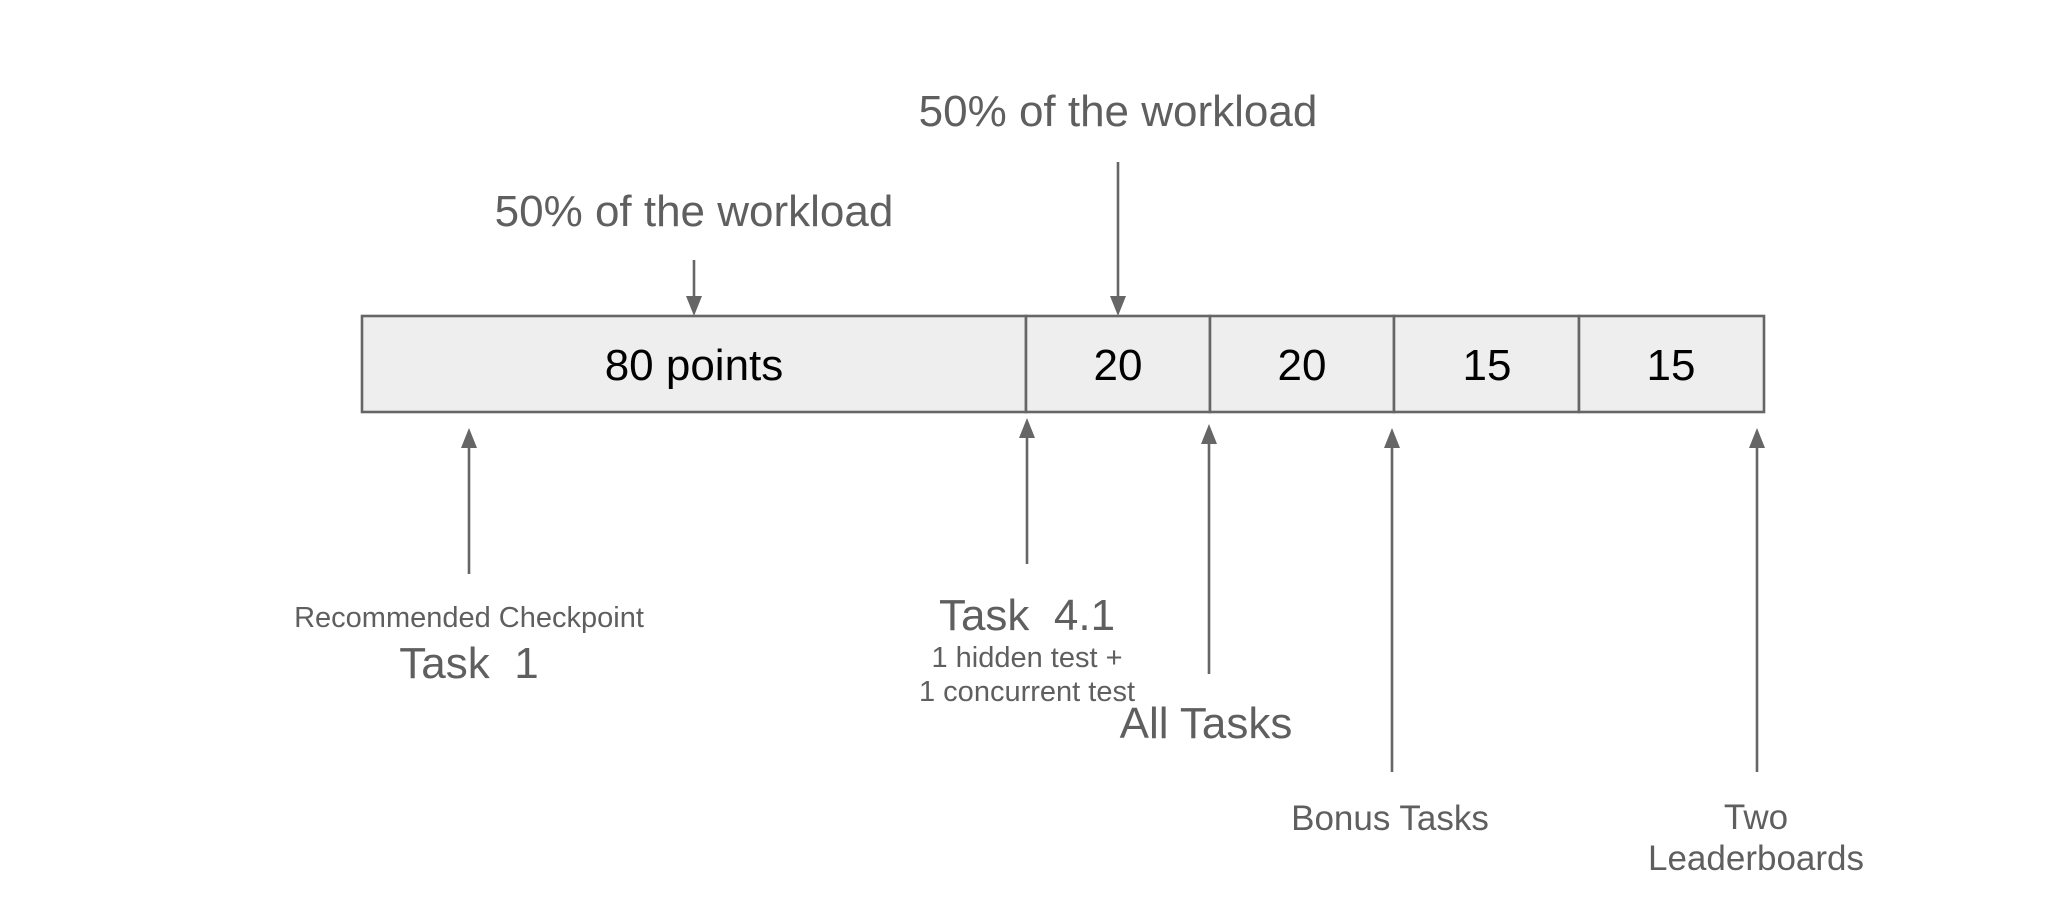  I want to click on segment-1-label: 80 points, so click(694, 365).